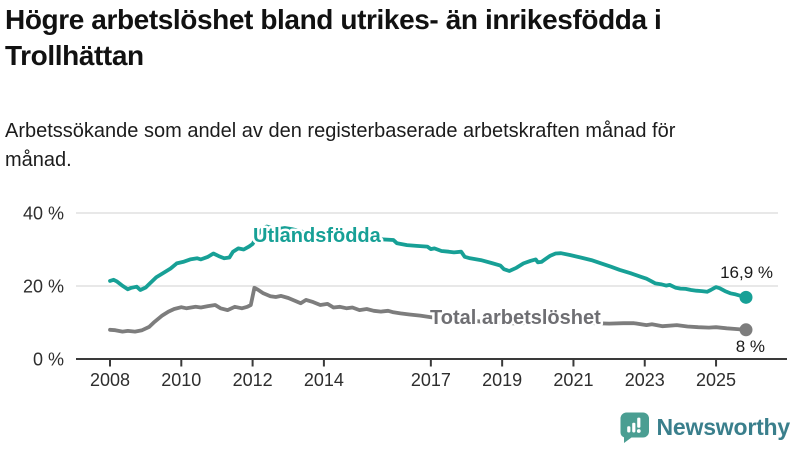 The height and width of the screenshot is (450, 800). I want to click on utlandsfodda-end-label: 16,9 %, so click(746, 272).